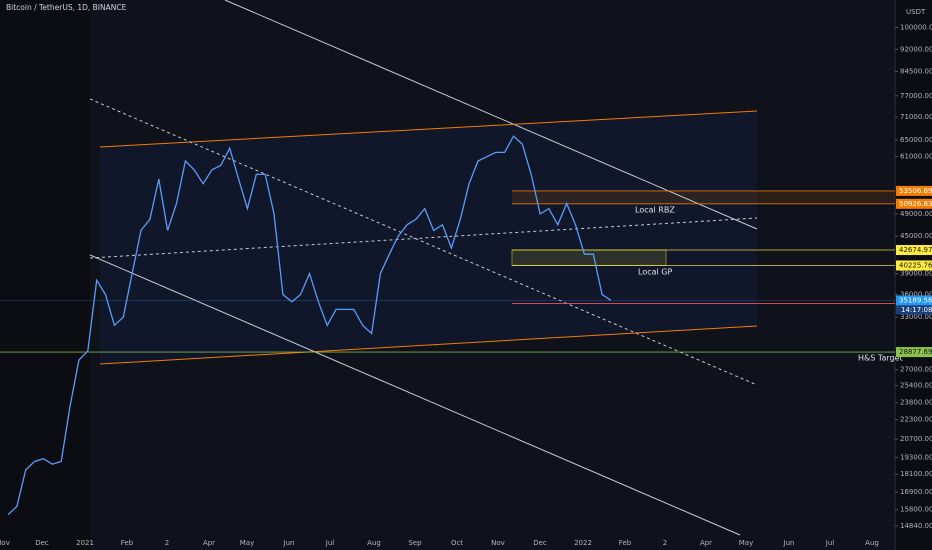 This screenshot has height=550, width=932. I want to click on y-tick-label: 25400.00, so click(916, 386).